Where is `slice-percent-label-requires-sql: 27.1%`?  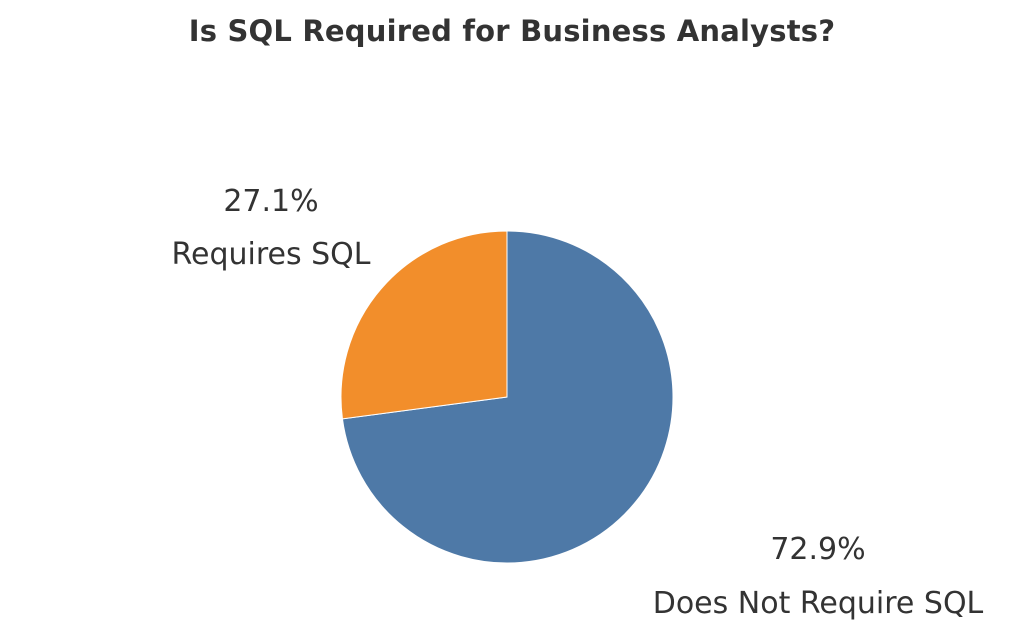
slice-percent-label-requires-sql: 27.1% is located at coordinates (270, 201).